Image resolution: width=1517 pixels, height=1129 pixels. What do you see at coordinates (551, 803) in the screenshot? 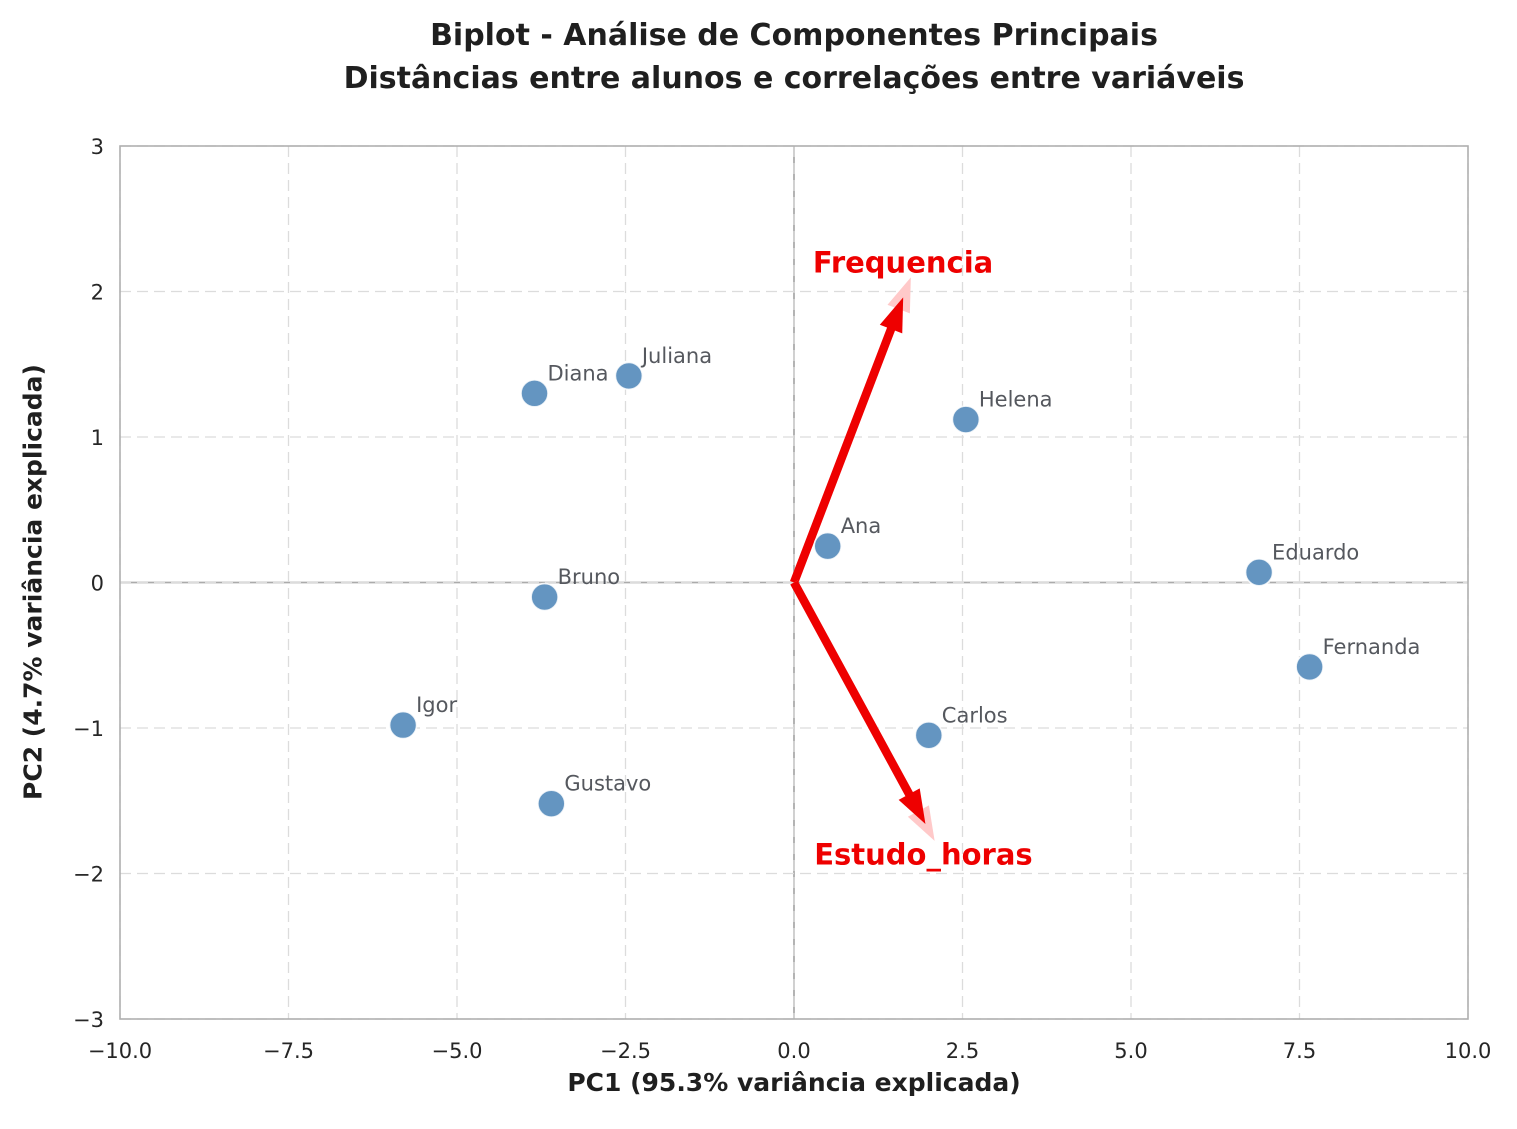
I see `data-point-gustavo` at bounding box center [551, 803].